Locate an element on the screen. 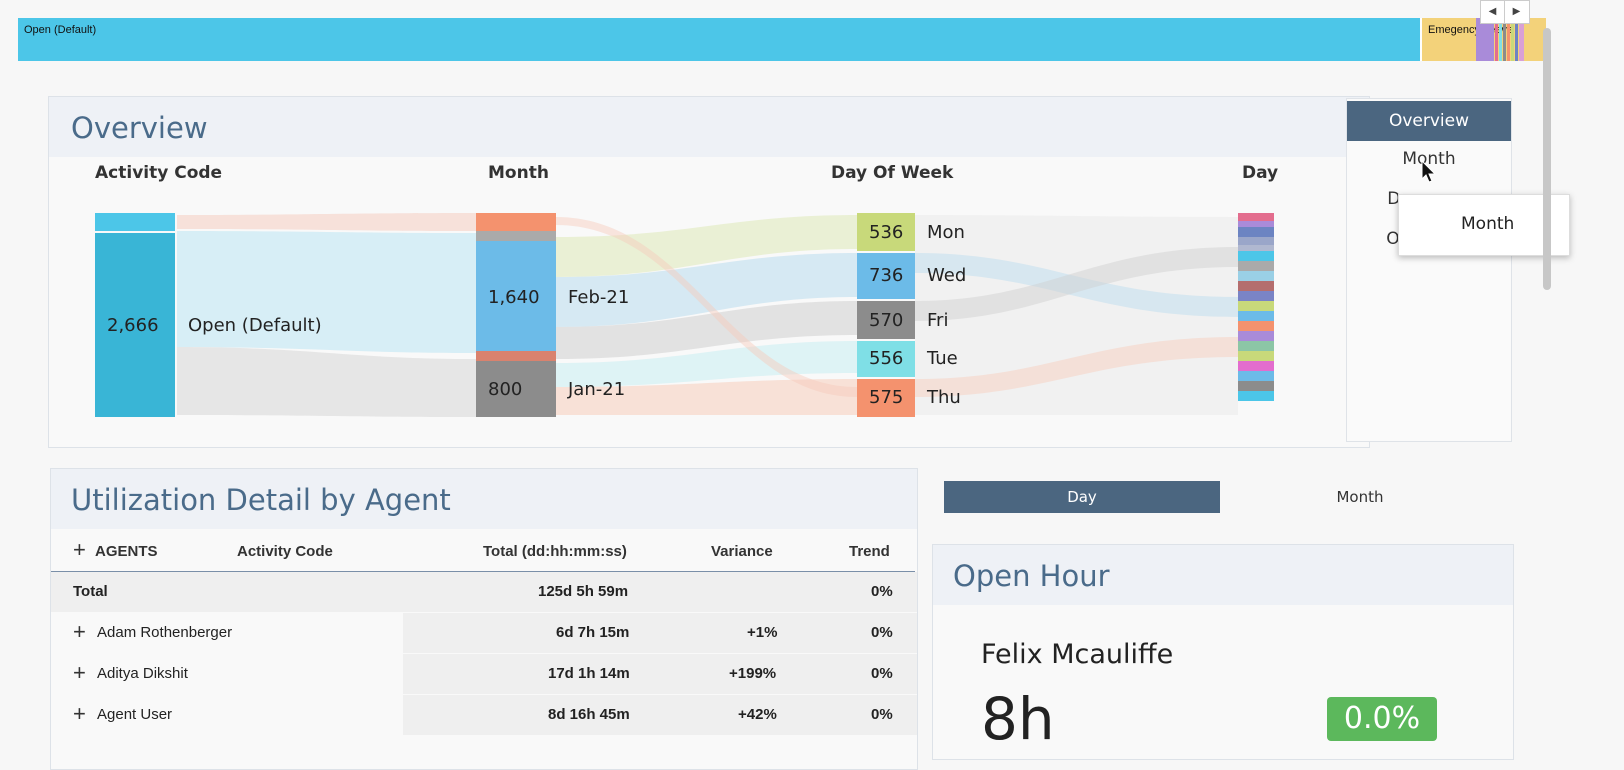 The height and width of the screenshot is (770, 1624). percent-badge: 0.0% is located at coordinates (1382, 719).